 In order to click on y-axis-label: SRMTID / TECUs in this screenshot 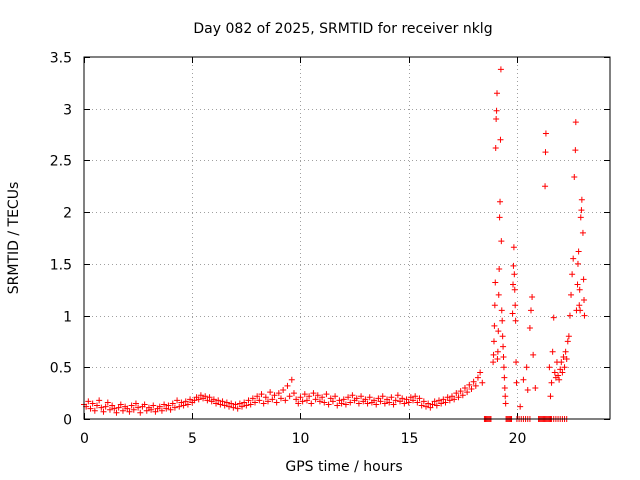, I will do `click(14, 238)`.